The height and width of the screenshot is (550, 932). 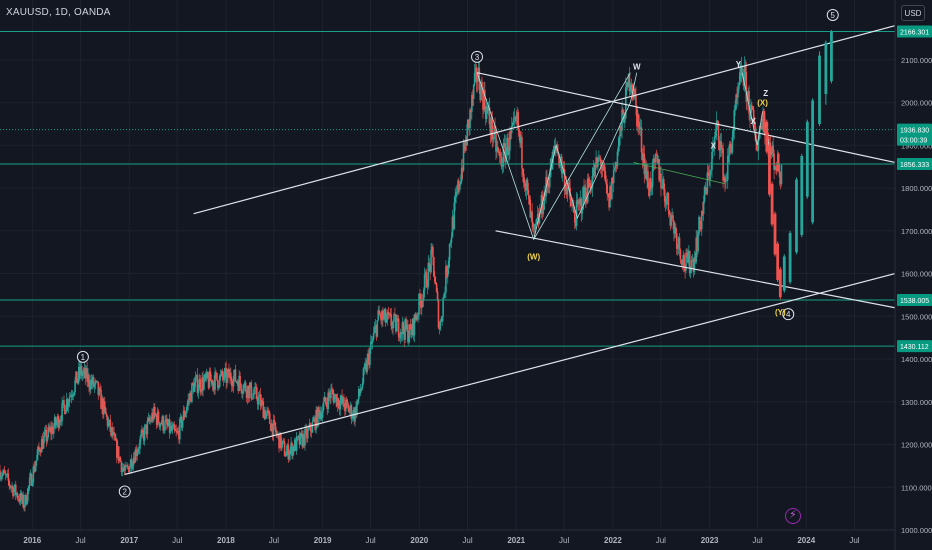 I want to click on currency-button: USD, so click(x=913, y=13).